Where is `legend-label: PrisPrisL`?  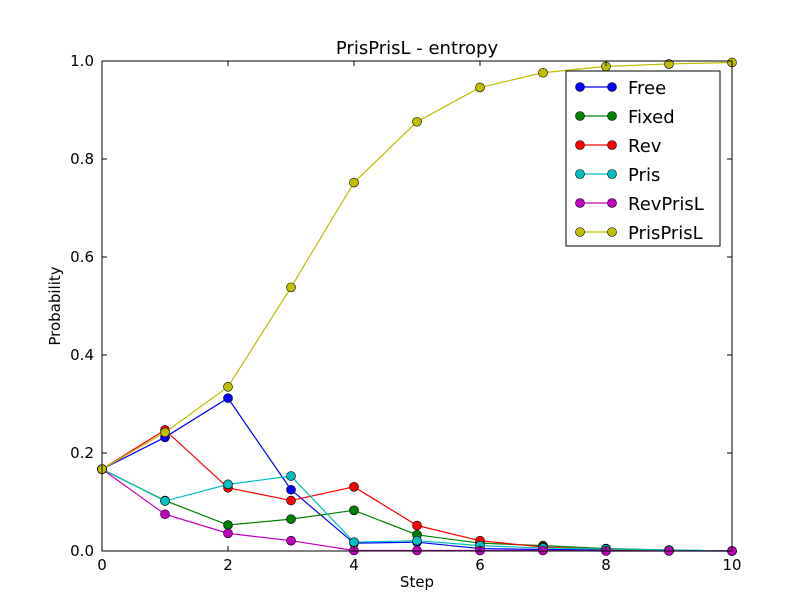
legend-label: PrisPrisL is located at coordinates (665, 233).